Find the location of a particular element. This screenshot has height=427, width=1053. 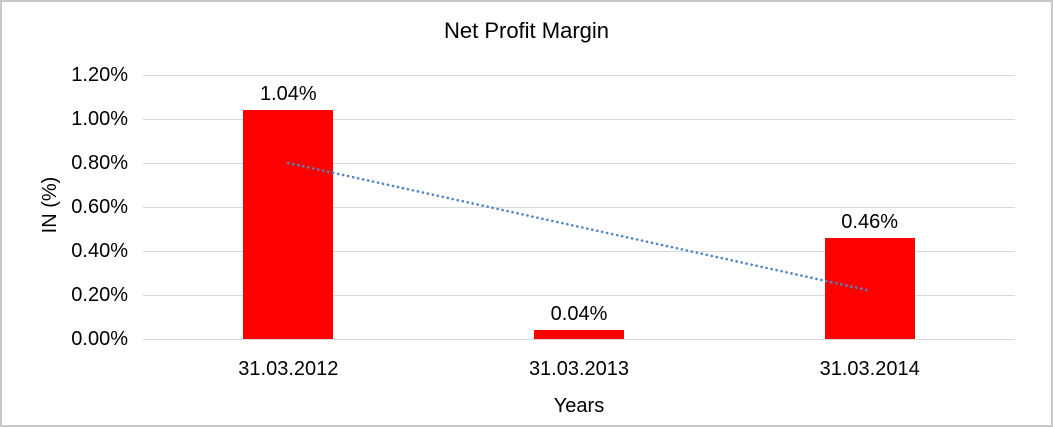

chart-title: Net Profit Margin is located at coordinates (526, 30).